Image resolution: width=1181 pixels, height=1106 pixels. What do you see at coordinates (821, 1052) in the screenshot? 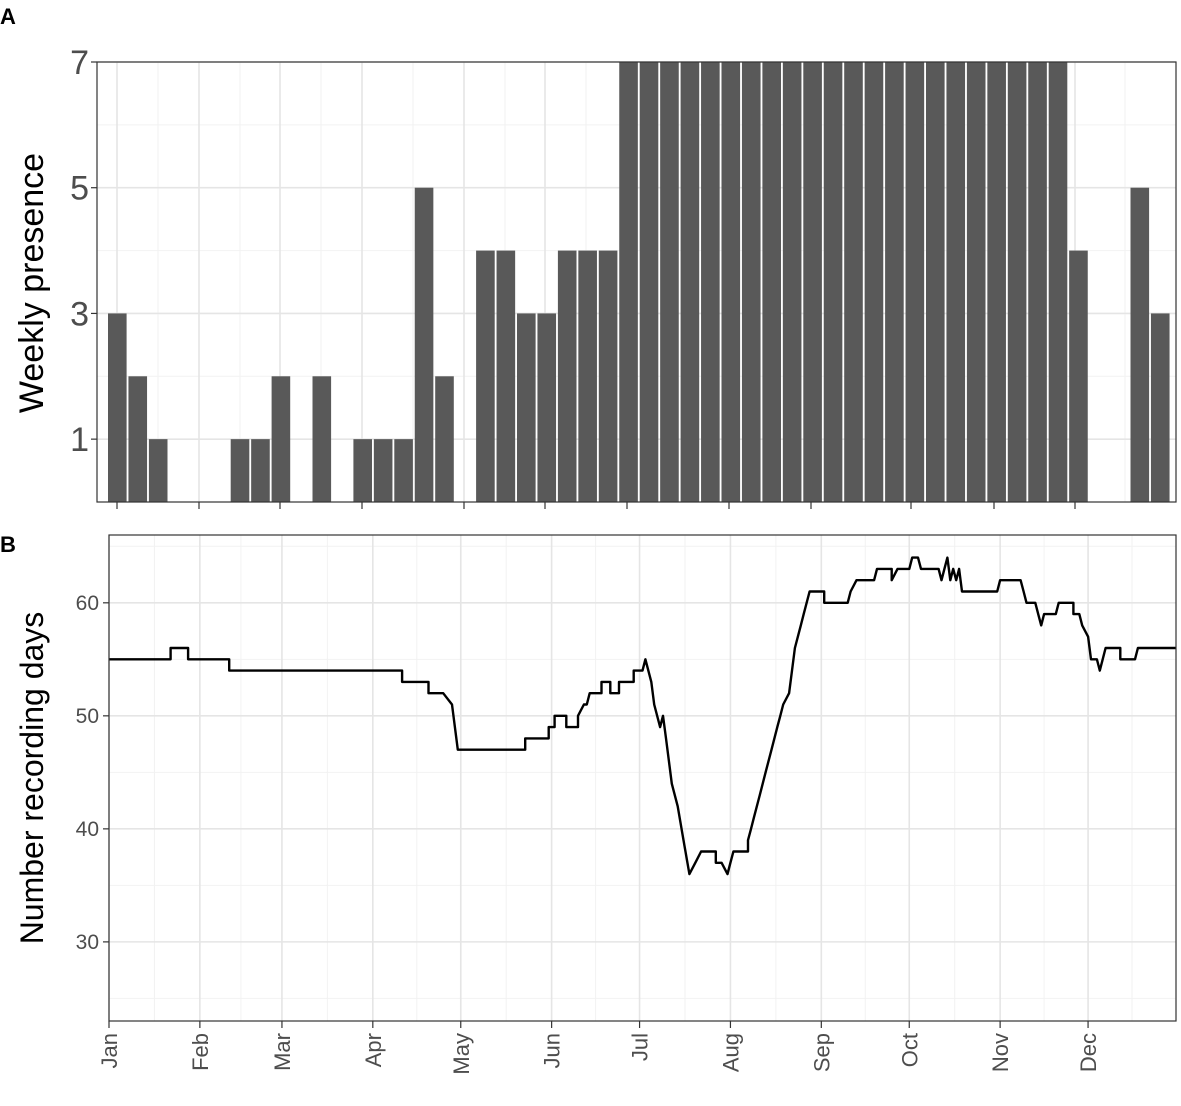
I see `x-tick-label-sep: Sep` at bounding box center [821, 1052].